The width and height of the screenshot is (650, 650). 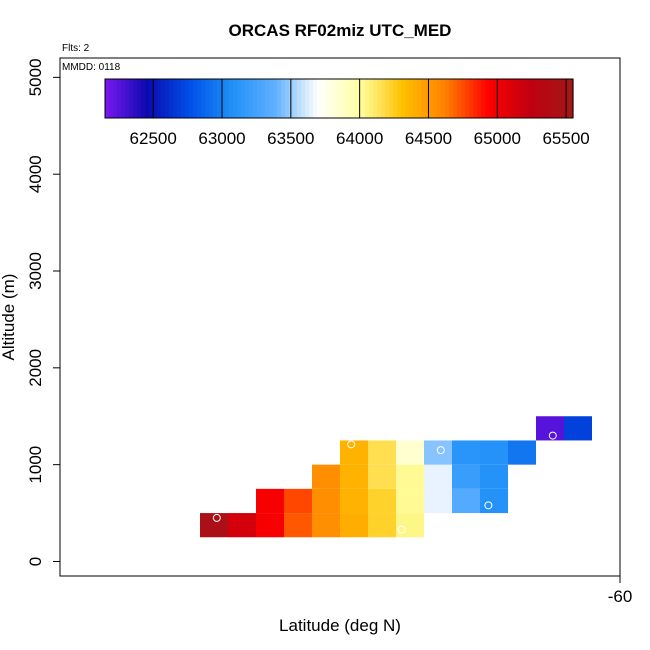 I want to click on flights-annotation: Flts: 2, so click(x=76, y=48).